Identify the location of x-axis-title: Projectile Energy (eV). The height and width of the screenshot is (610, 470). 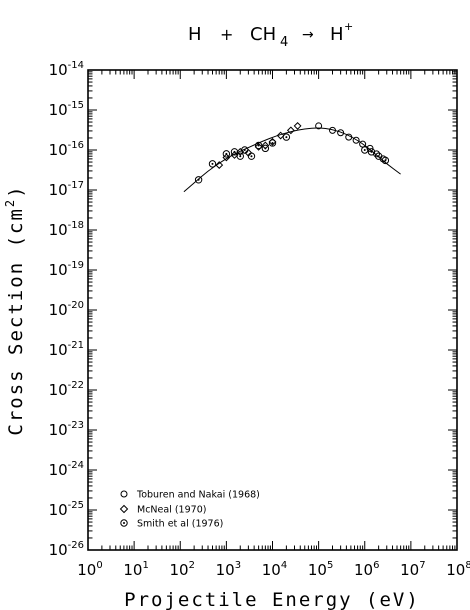
(272, 599).